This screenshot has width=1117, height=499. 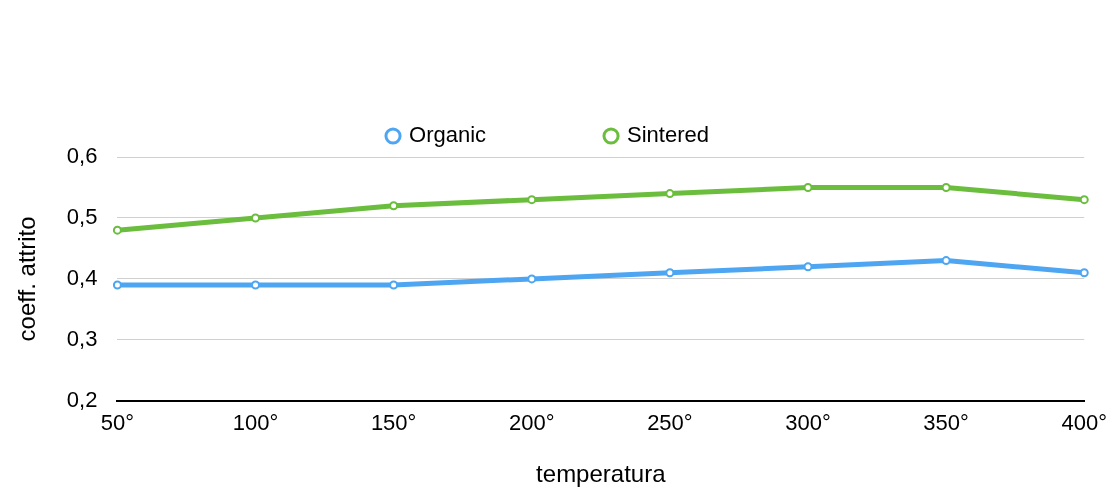 What do you see at coordinates (668, 135) in the screenshot?
I see `legend-label: Sintered` at bounding box center [668, 135].